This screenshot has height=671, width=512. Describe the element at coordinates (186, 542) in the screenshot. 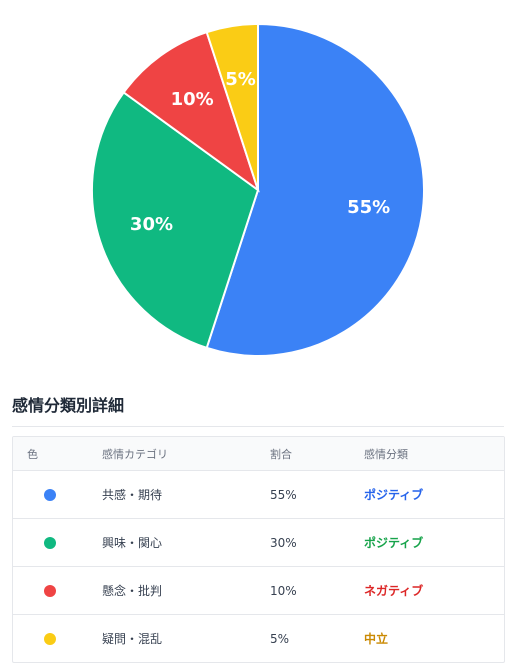

I see `category-cell: 興味・関心` at that location.